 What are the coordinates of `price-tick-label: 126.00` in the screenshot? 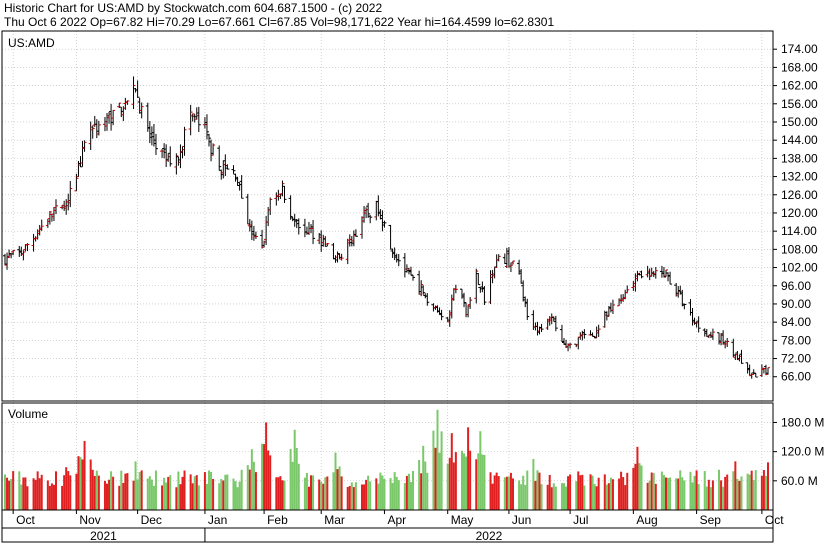 It's located at (799, 195).